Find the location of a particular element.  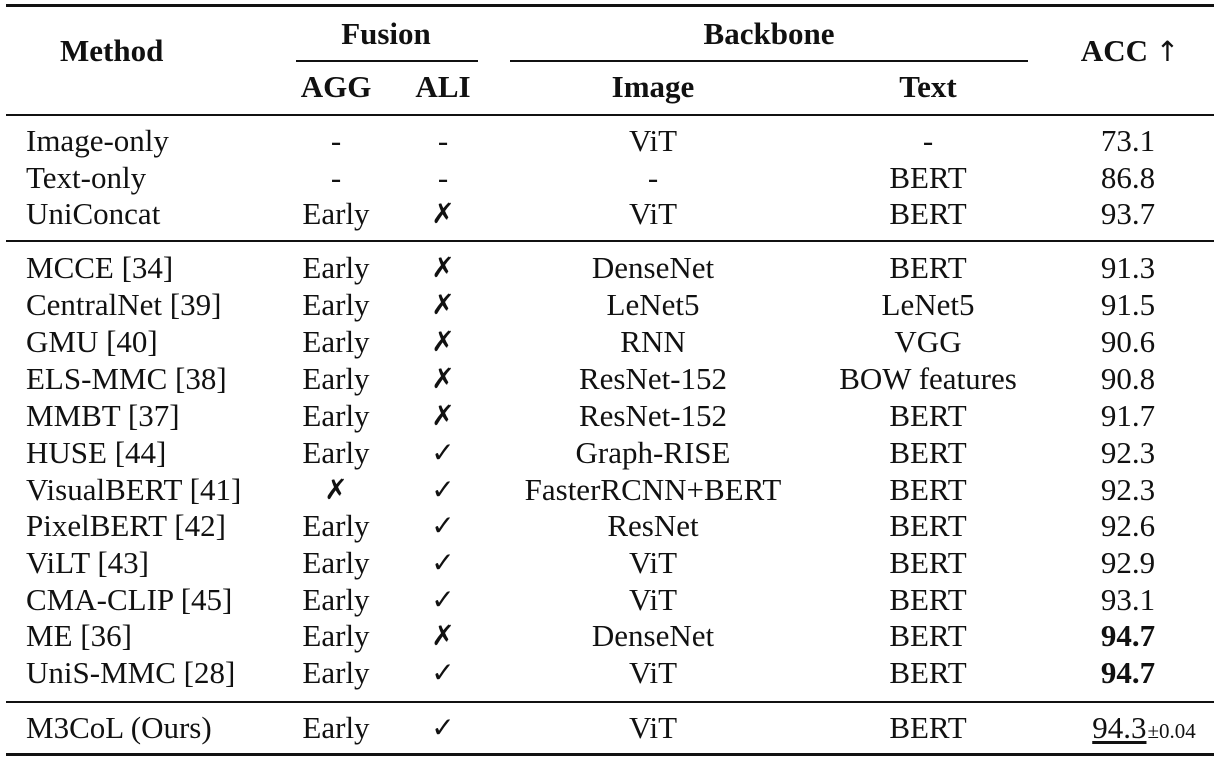

header-backbone: Backbone is located at coordinates (769, 33).